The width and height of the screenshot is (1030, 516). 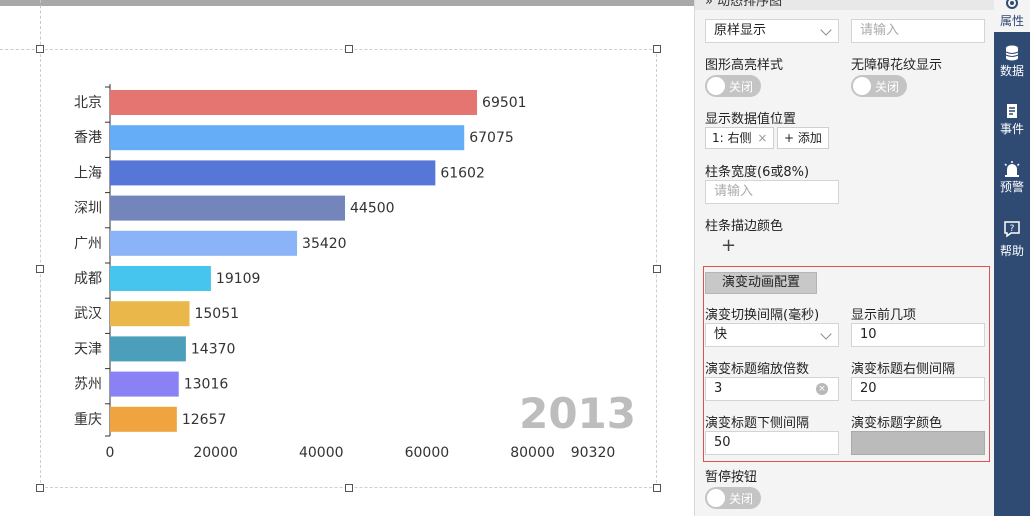 What do you see at coordinates (215, 453) in the screenshot?
I see `x-tick-label: 20000` at bounding box center [215, 453].